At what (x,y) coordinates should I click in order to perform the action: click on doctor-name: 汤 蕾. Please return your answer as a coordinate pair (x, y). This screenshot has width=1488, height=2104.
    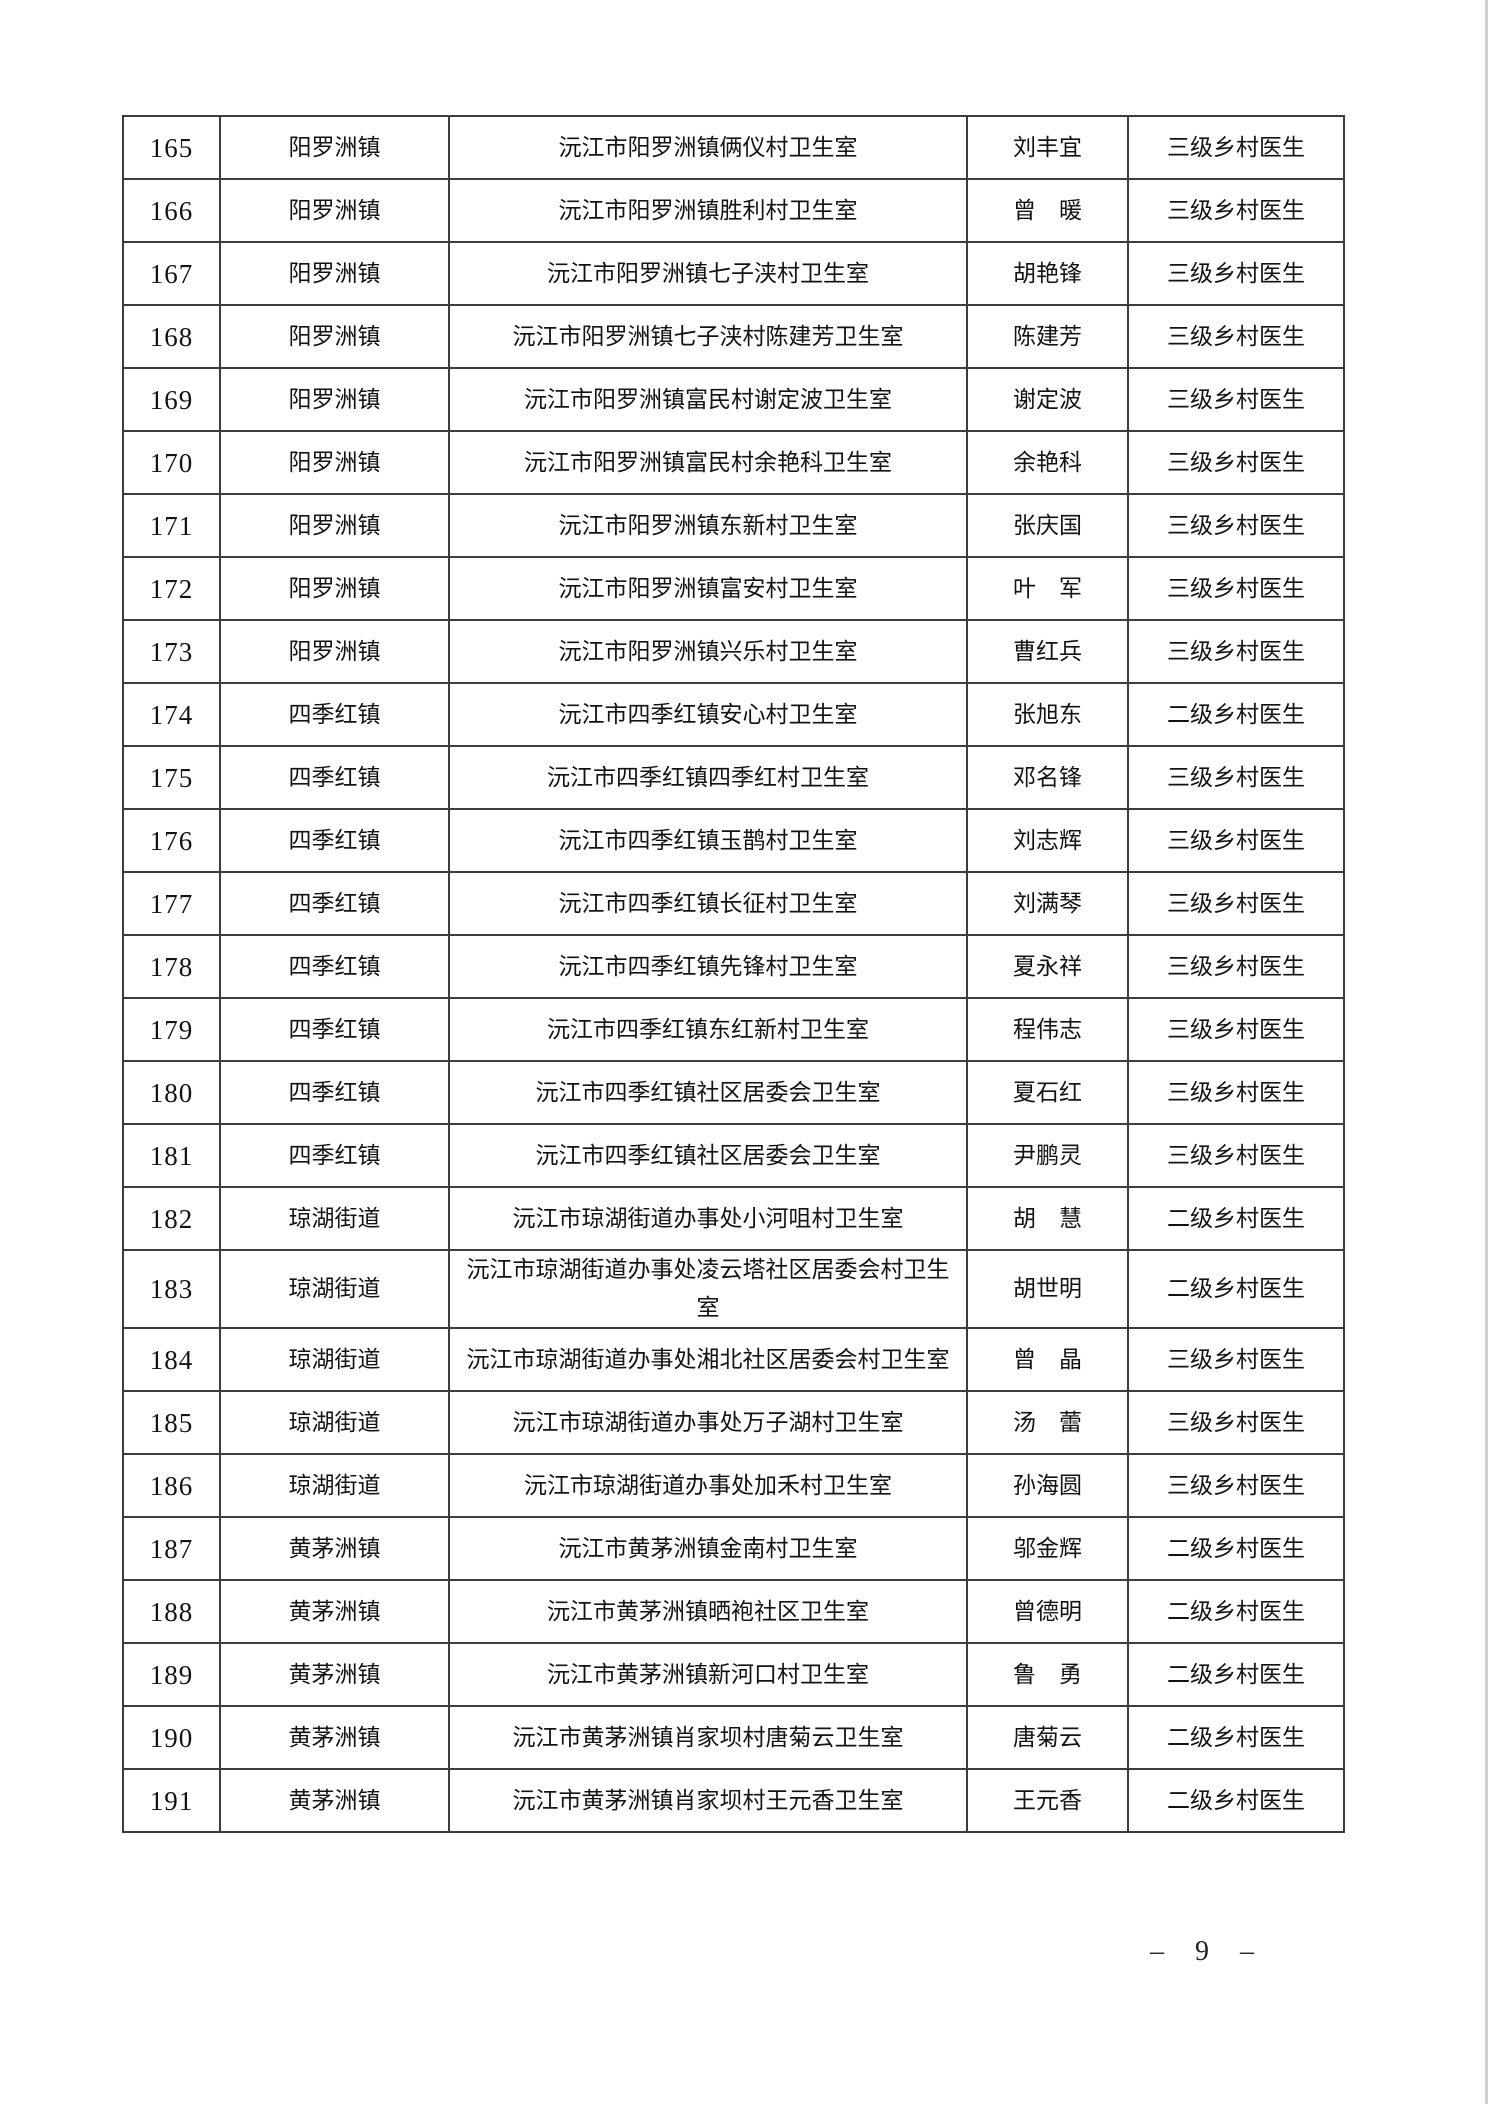
    Looking at the image, I should click on (1047, 1422).